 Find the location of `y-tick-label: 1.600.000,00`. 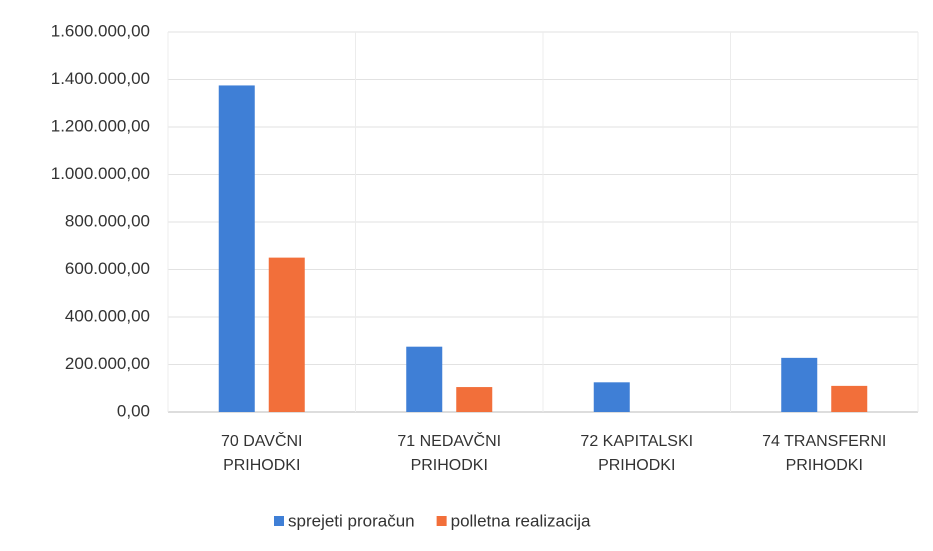

y-tick-label: 1.600.000,00 is located at coordinates (100, 30).